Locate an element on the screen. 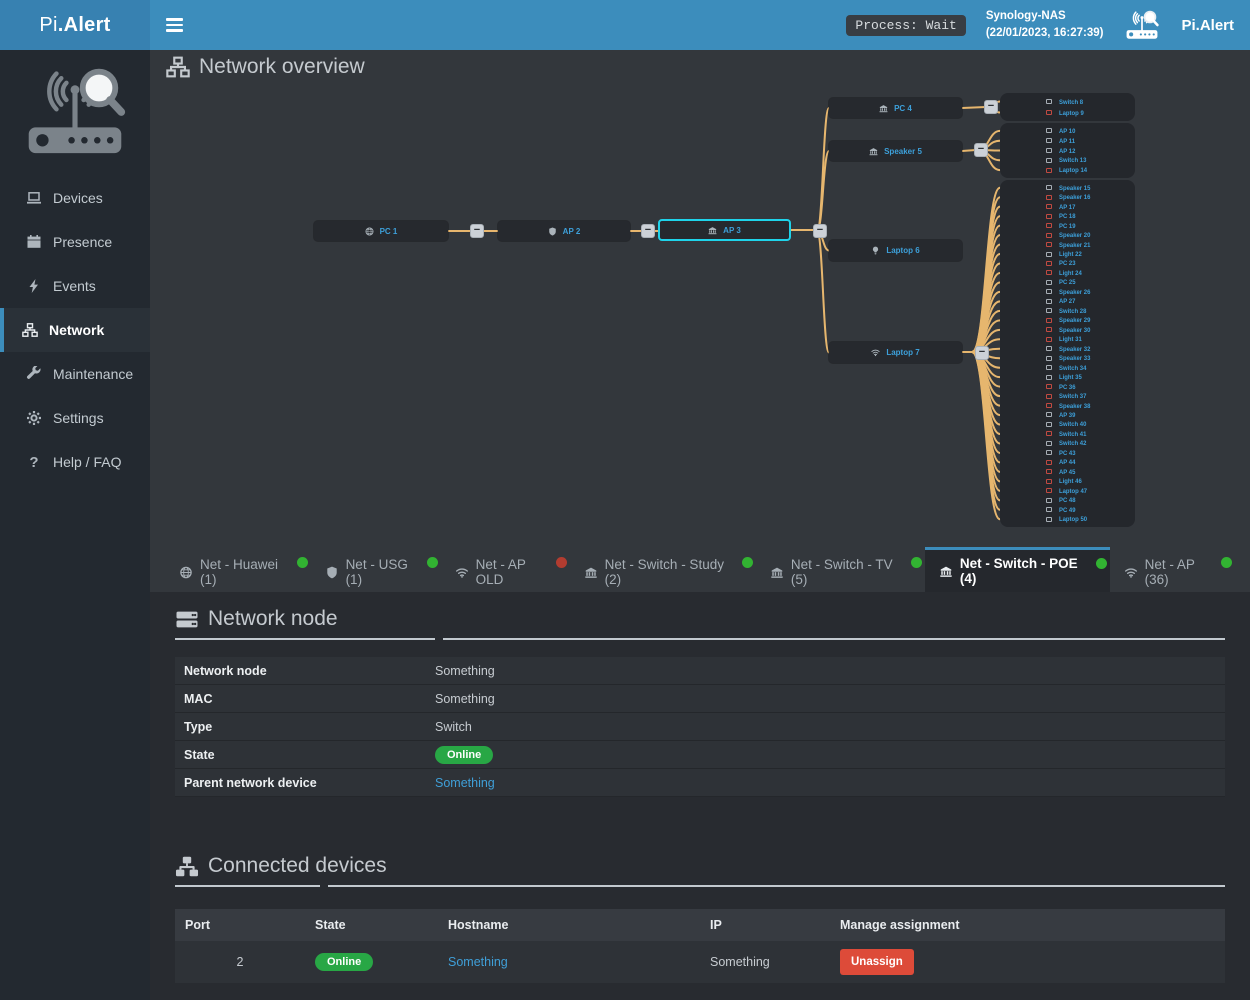  field-label: Parent network device is located at coordinates (250, 782).